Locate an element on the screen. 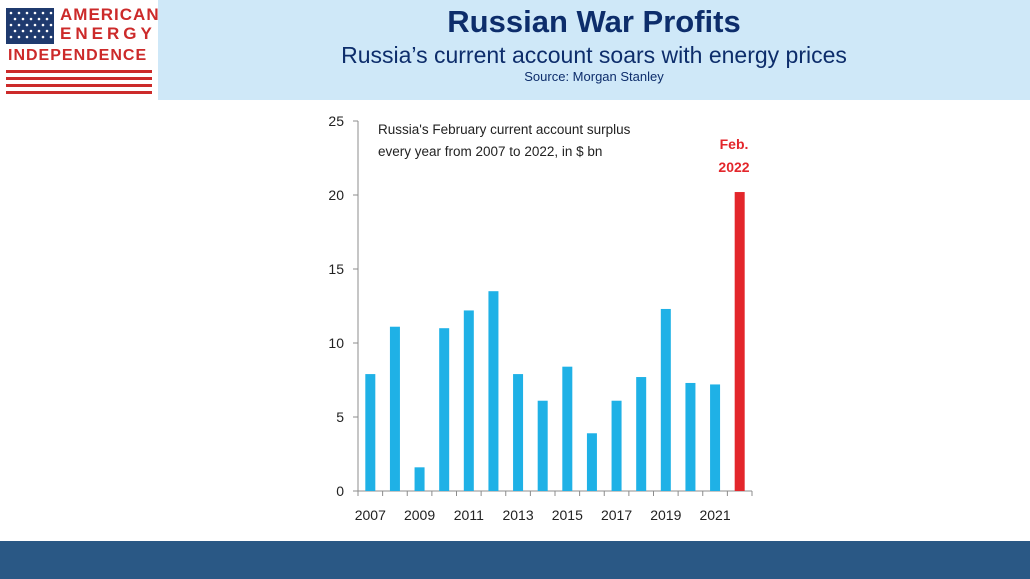 Image resolution: width=1030 pixels, height=579 pixels. bar-2012 is located at coordinates (493, 391).